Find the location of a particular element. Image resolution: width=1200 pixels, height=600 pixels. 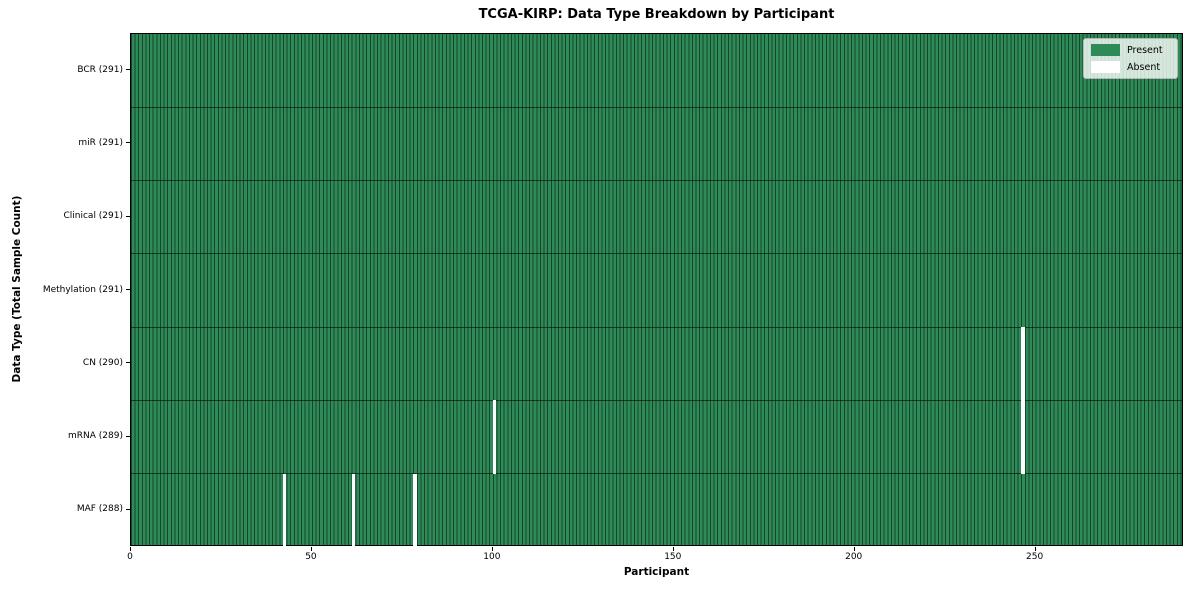

y-axis-label: Data Type (Total Sample Count) is located at coordinates (17, 289).